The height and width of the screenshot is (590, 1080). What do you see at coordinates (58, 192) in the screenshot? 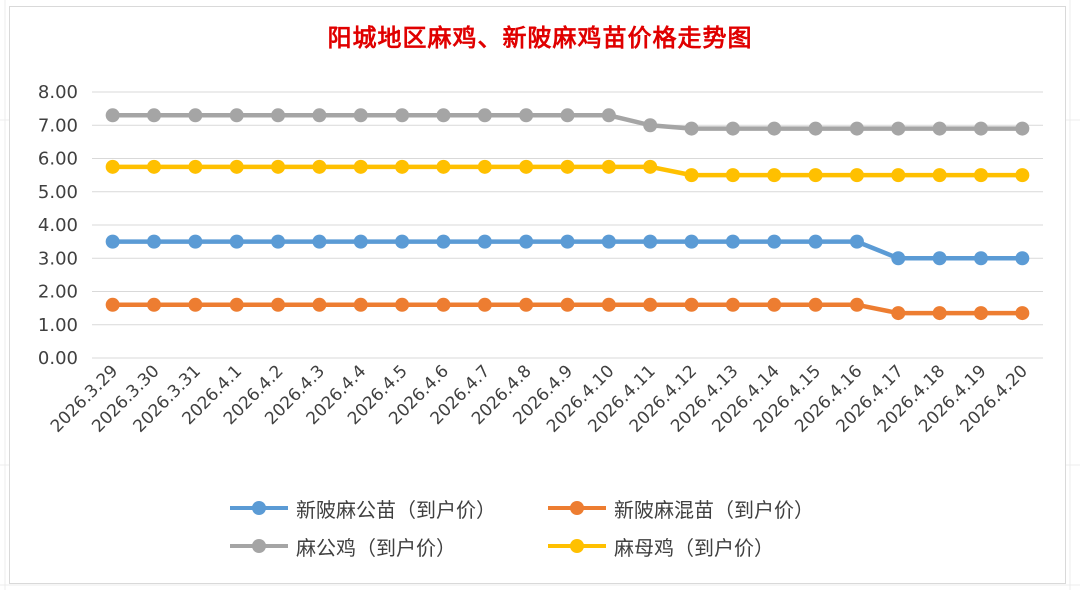
I see `y-tick-label: 5.00` at bounding box center [58, 192].